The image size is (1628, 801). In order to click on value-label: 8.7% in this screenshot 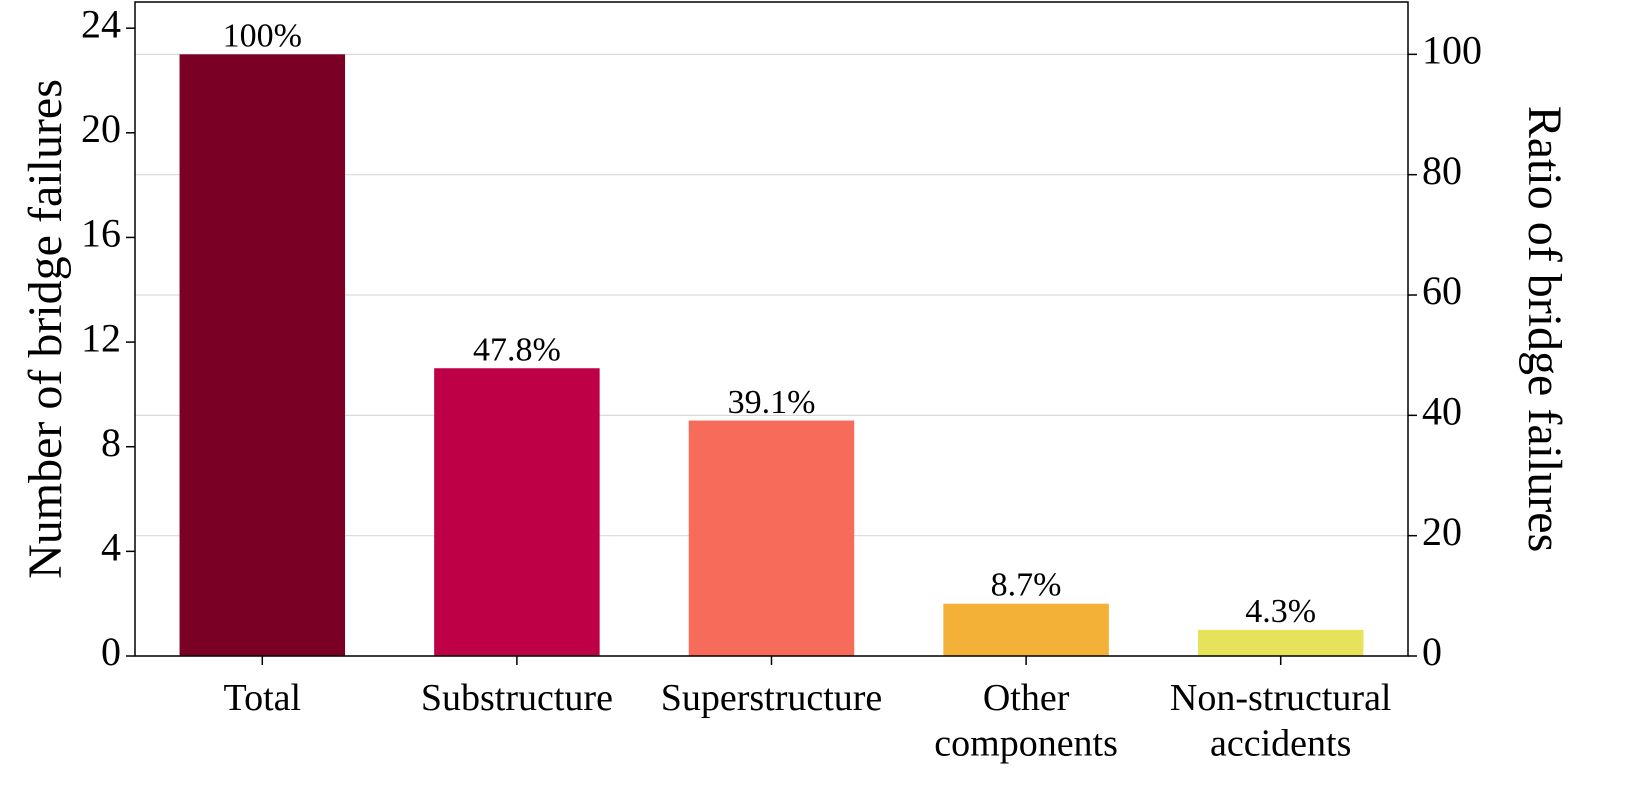, I will do `click(1026, 585)`.